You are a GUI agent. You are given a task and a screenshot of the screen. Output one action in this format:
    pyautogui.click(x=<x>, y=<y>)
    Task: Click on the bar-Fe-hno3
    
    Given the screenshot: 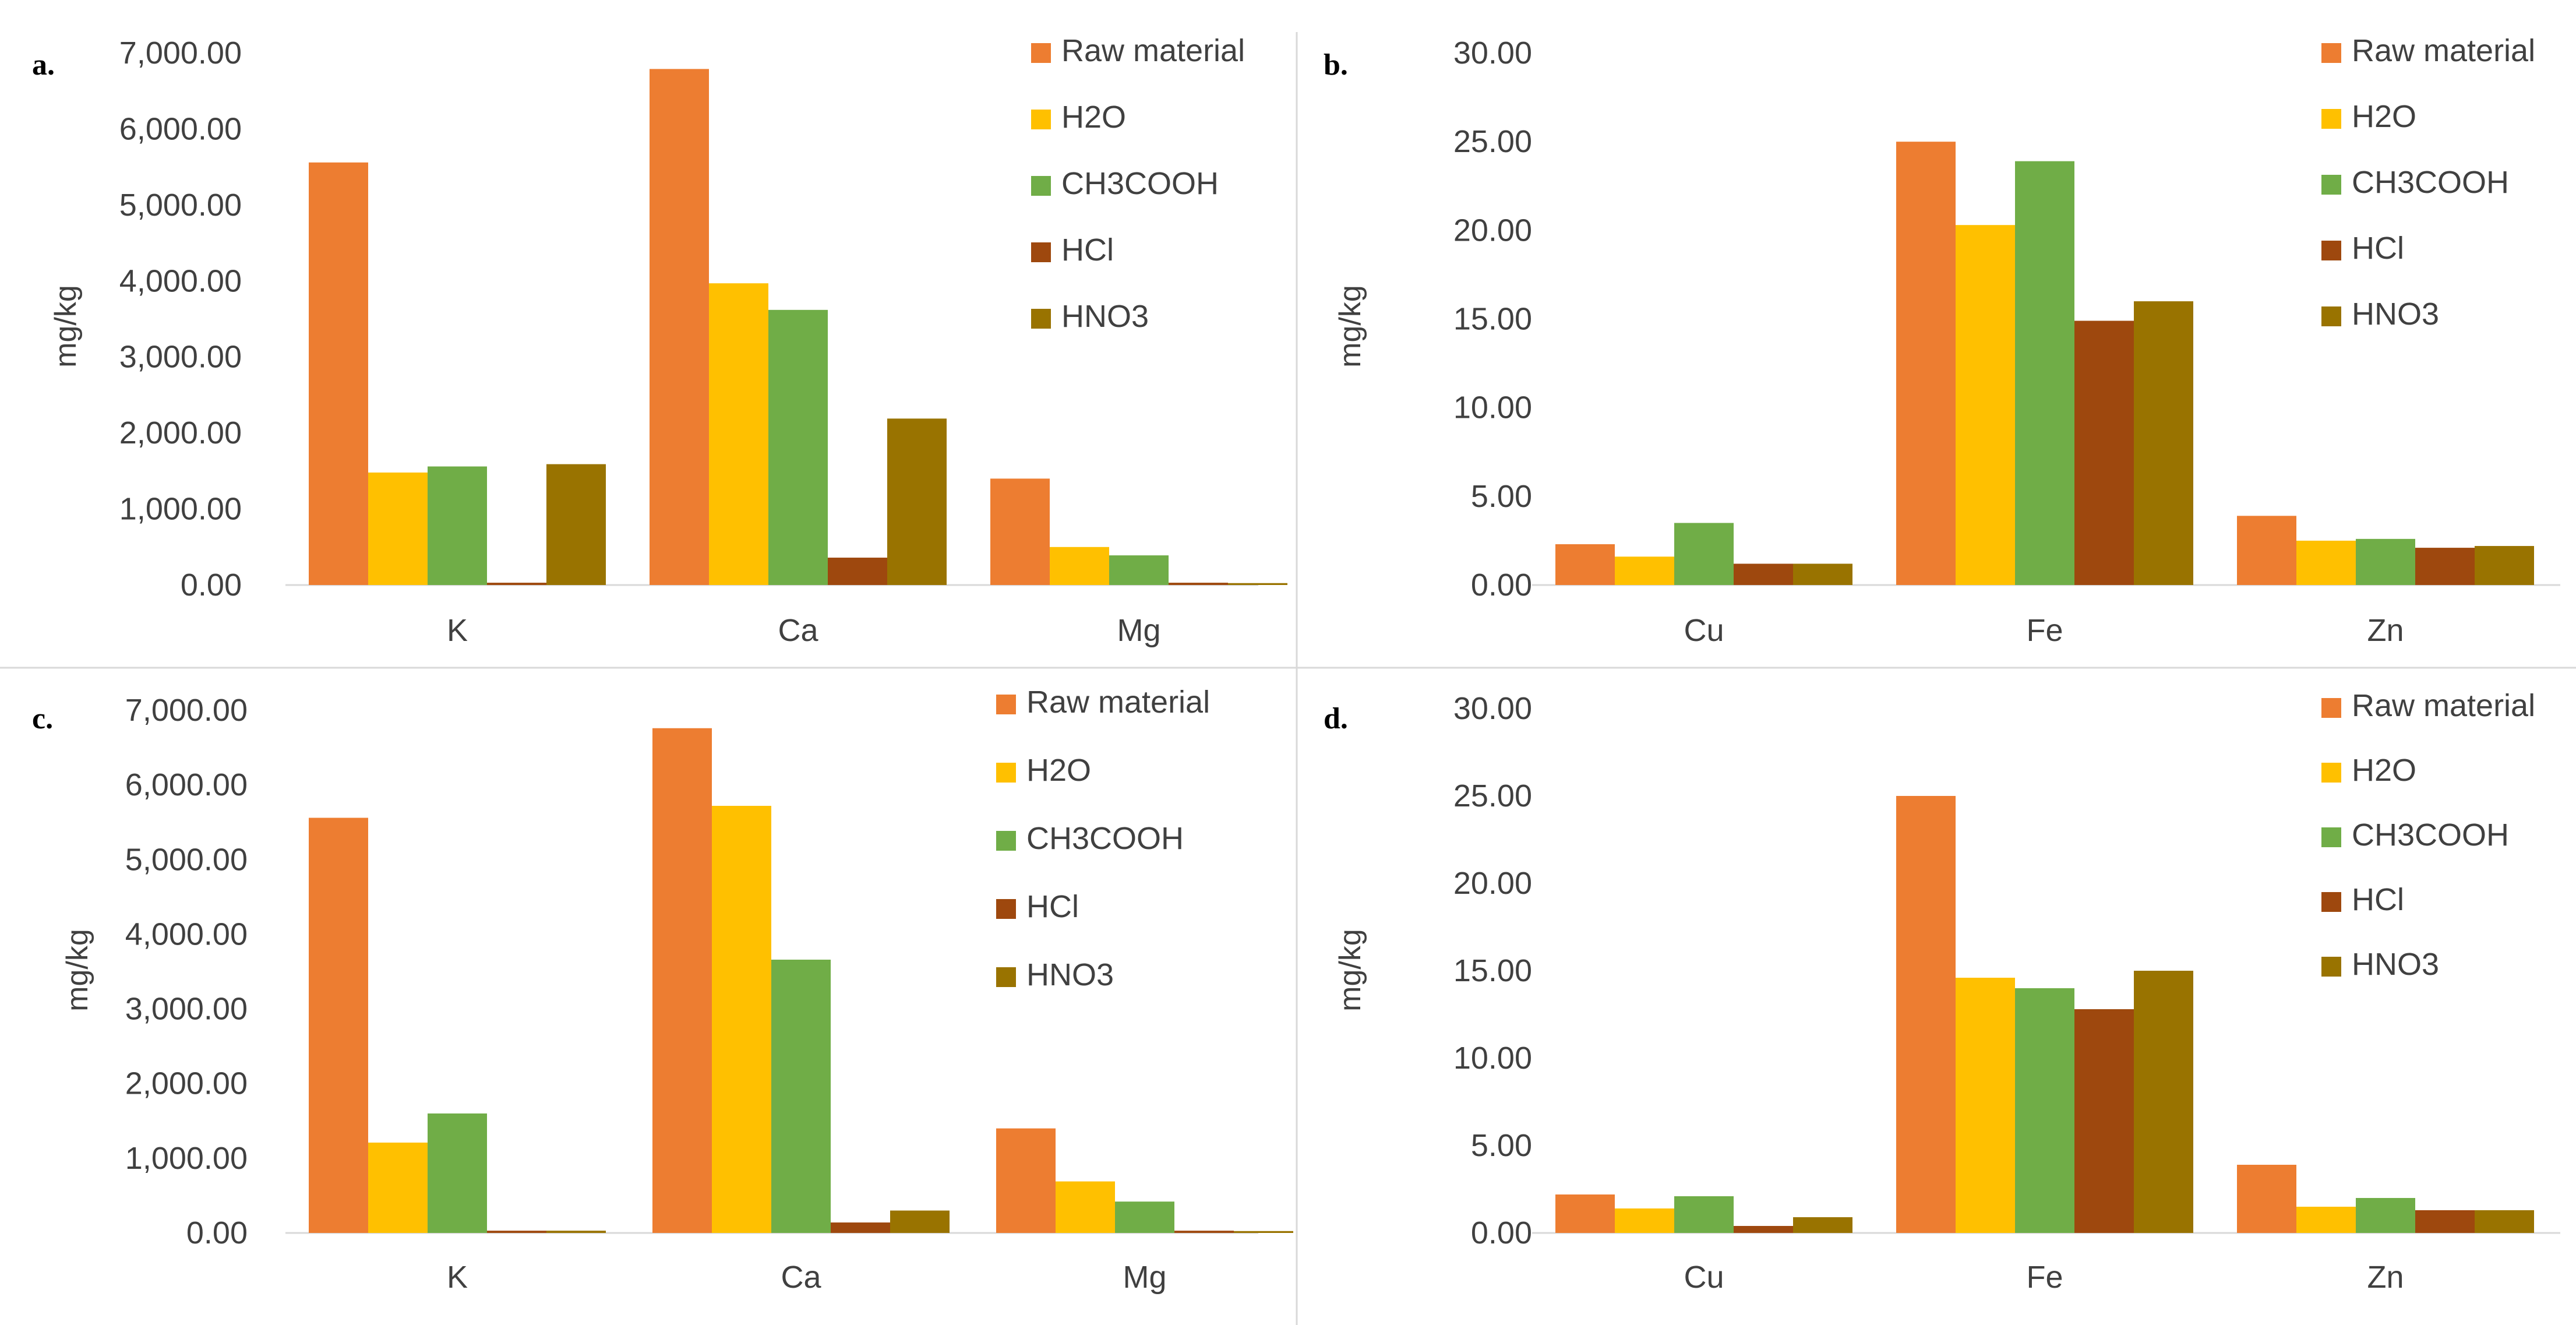 What is the action you would take?
    pyautogui.click(x=2163, y=1102)
    